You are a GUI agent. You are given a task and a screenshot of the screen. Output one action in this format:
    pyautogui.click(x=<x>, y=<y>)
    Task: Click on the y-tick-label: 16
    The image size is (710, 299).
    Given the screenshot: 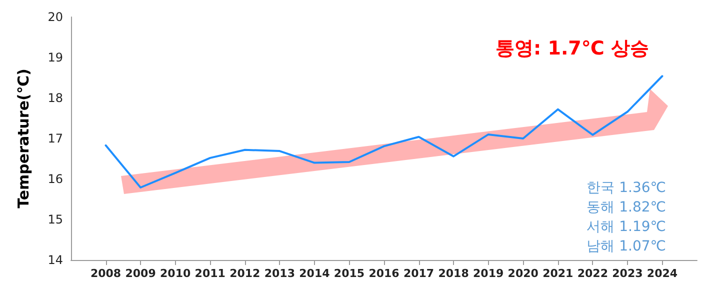 What is the action you would take?
    pyautogui.click(x=55, y=179)
    